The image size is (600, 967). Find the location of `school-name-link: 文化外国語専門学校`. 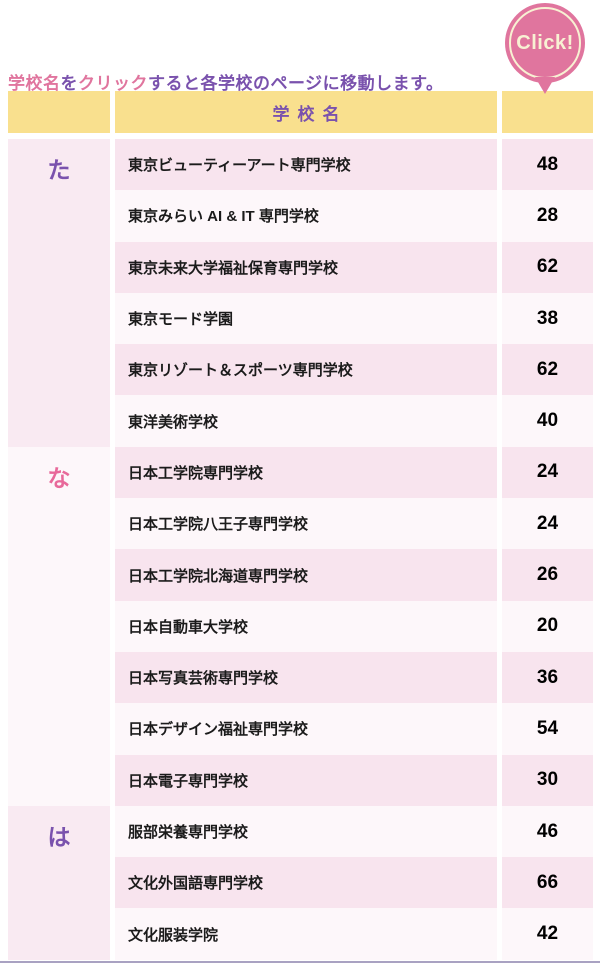

school-name-link: 文化外国語専門学校 is located at coordinates (306, 883).